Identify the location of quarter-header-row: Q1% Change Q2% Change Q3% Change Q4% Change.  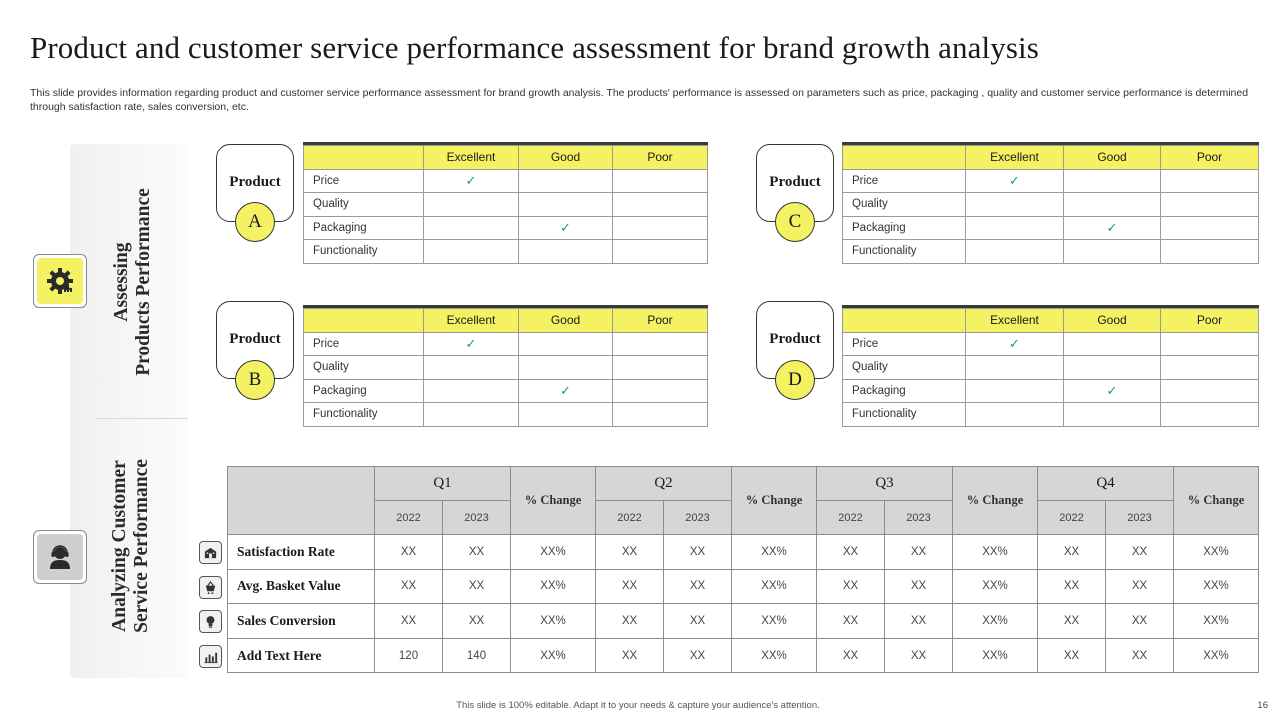
(743, 500).